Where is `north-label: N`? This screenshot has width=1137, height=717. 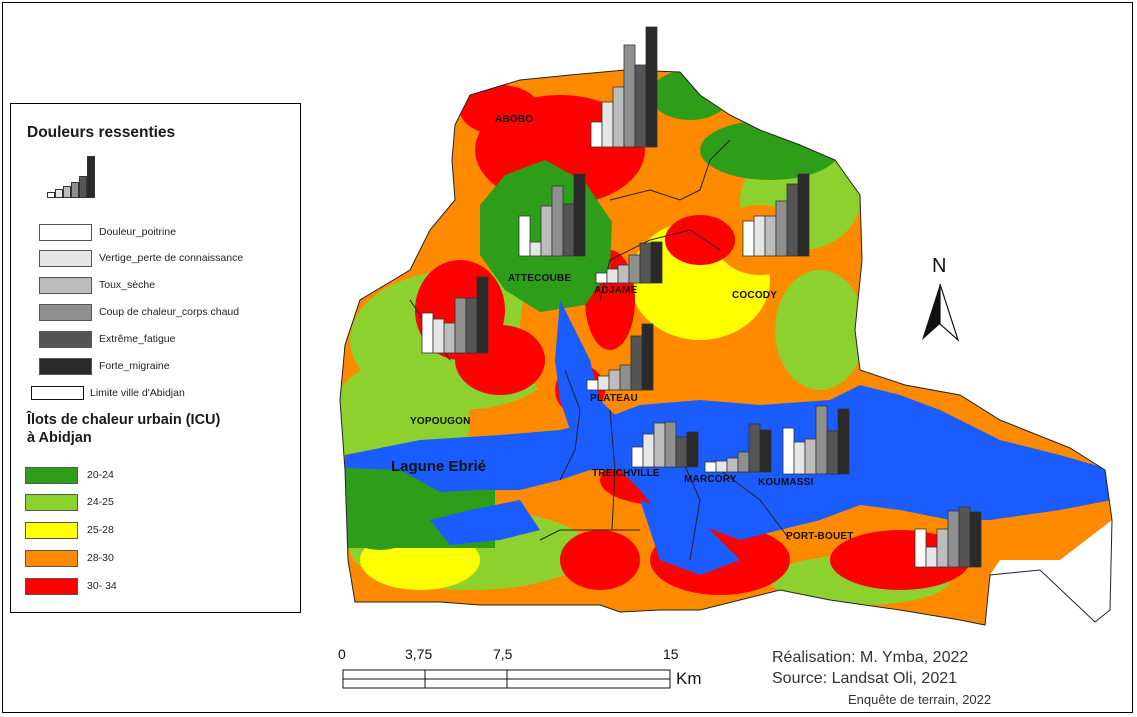 north-label: N is located at coordinates (939, 266).